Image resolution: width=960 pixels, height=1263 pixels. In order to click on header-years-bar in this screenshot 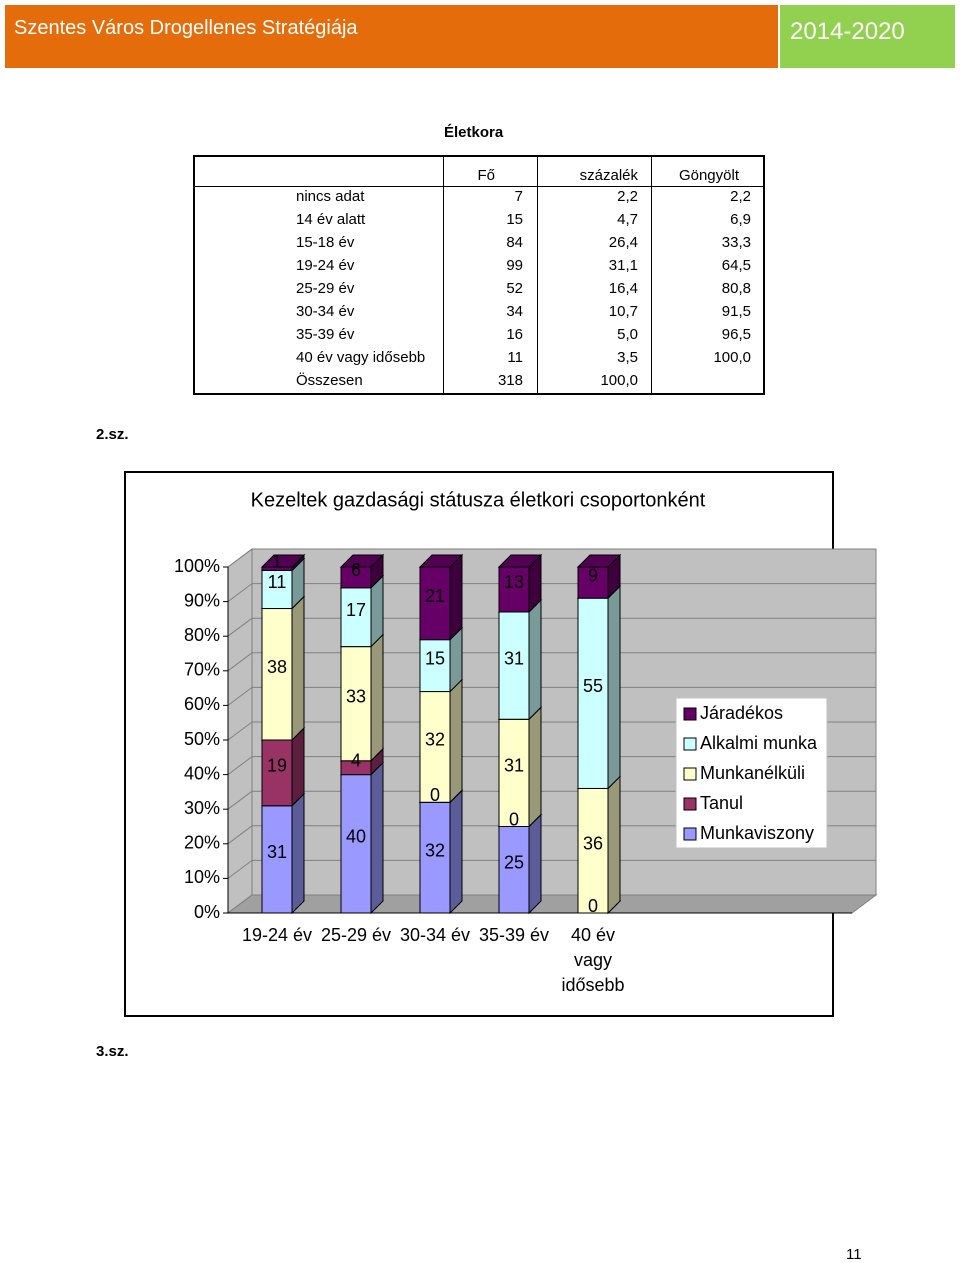, I will do `click(867, 36)`.